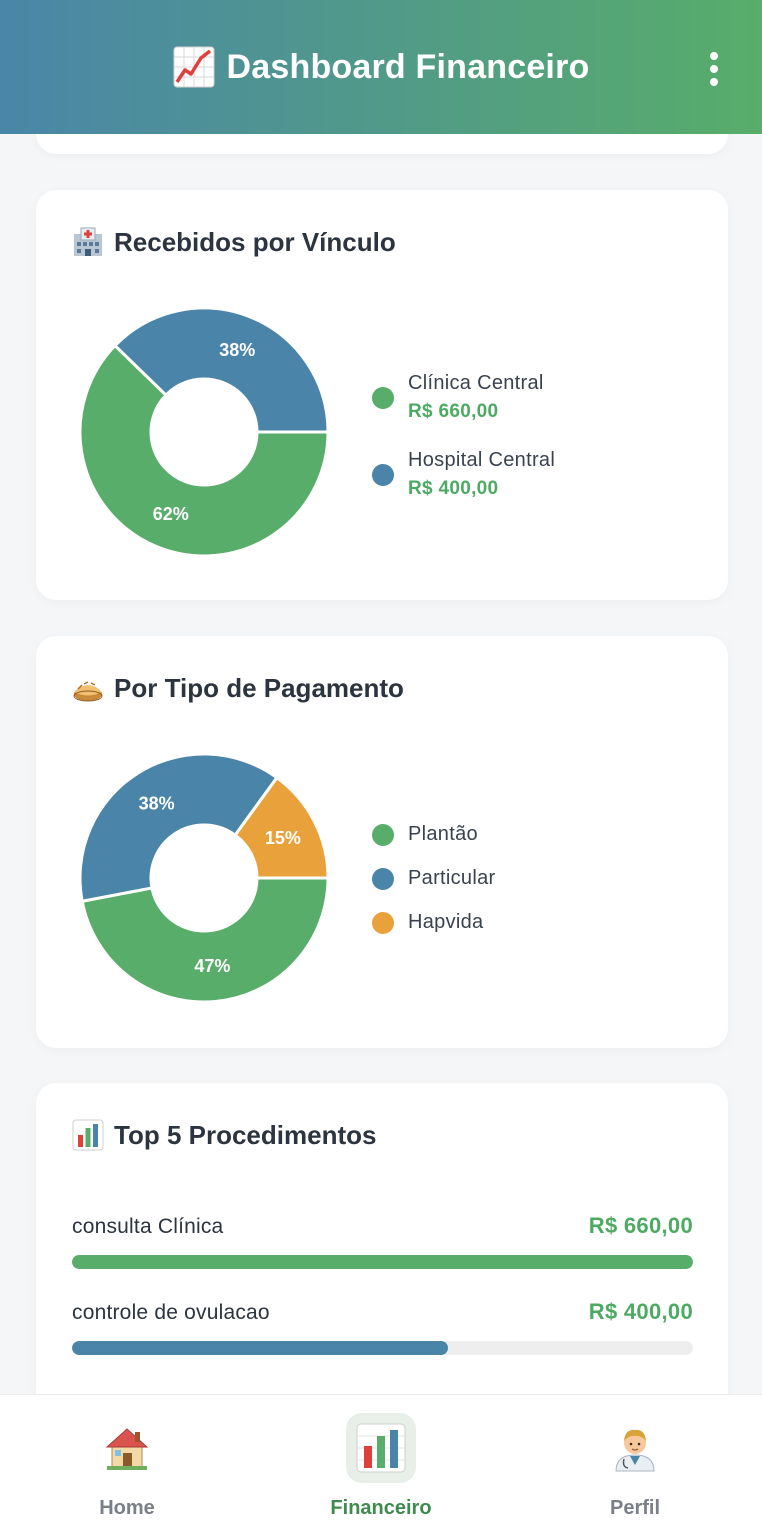 The image size is (762, 1536). What do you see at coordinates (382, 1312) in the screenshot?
I see `procedure-row: controle de ovulacao R$ 400,00` at bounding box center [382, 1312].